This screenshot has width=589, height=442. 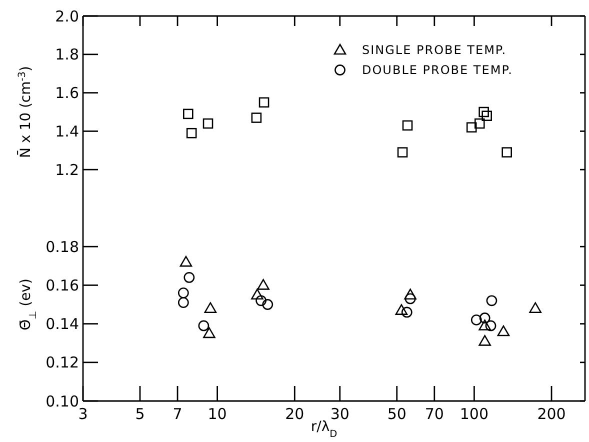 I want to click on y-tick-label: 0.10, so click(x=62, y=401).